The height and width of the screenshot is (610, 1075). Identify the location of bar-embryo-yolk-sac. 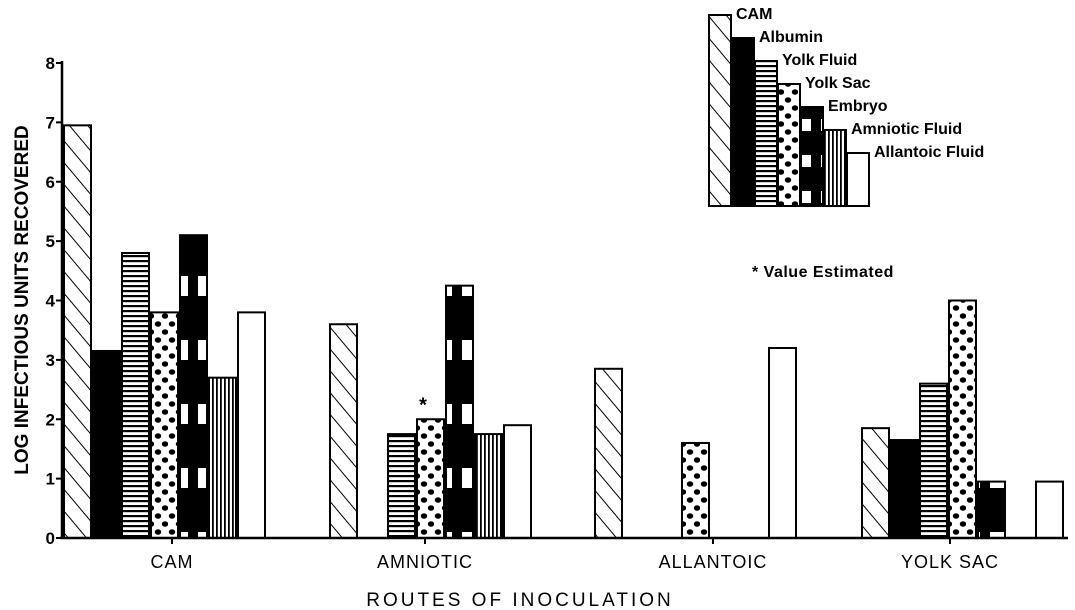
(991, 509).